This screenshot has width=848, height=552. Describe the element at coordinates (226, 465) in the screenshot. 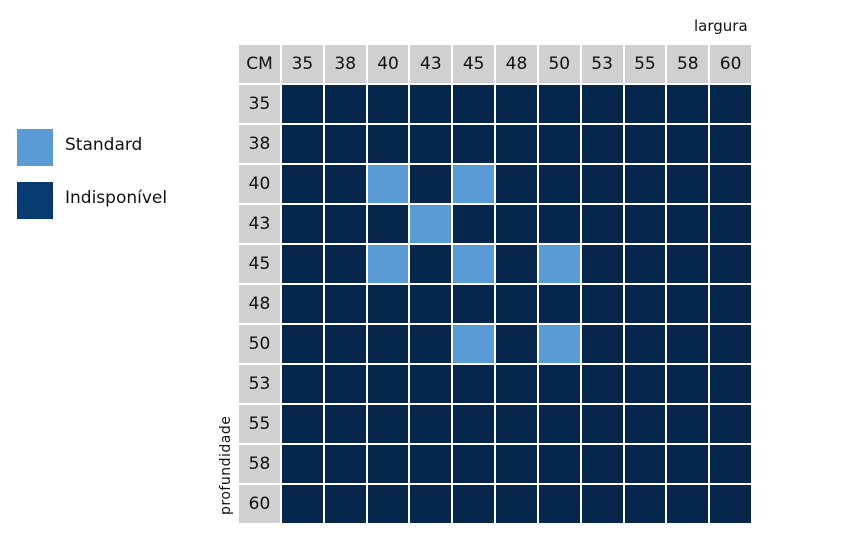

I see `depth-label: profundidade` at that location.